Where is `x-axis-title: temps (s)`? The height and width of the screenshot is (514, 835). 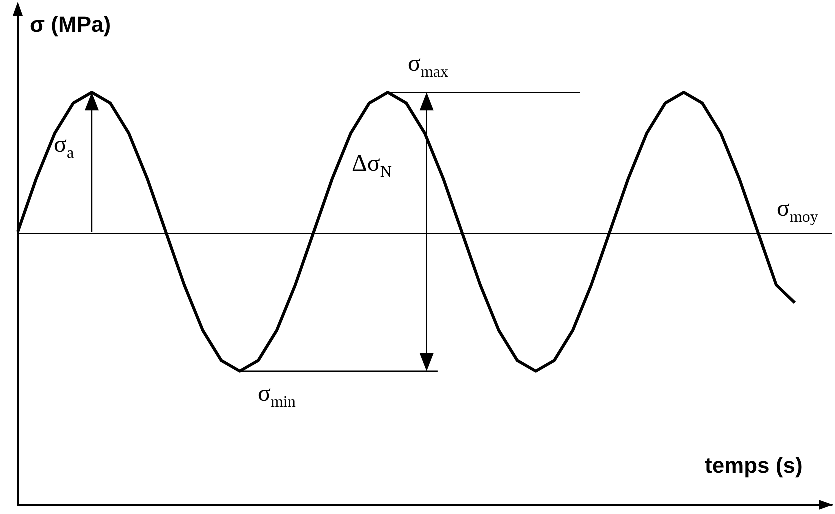 x-axis-title: temps (s) is located at coordinates (754, 466).